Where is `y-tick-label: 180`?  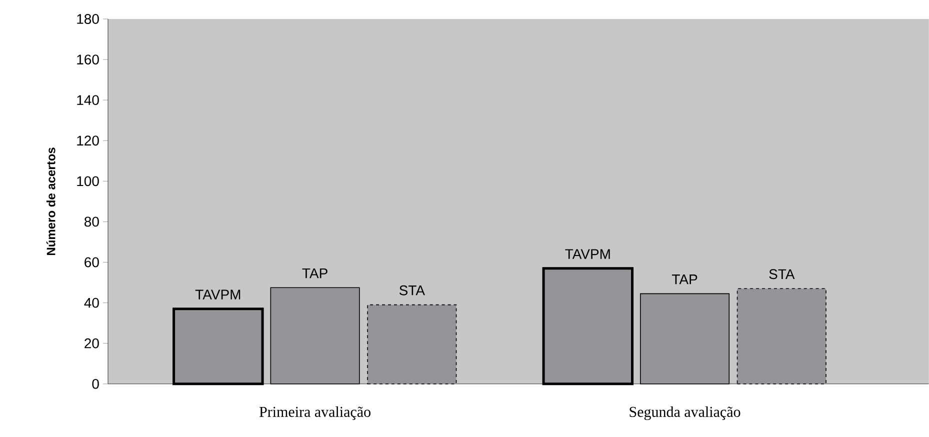 y-tick-label: 180 is located at coordinates (88, 19).